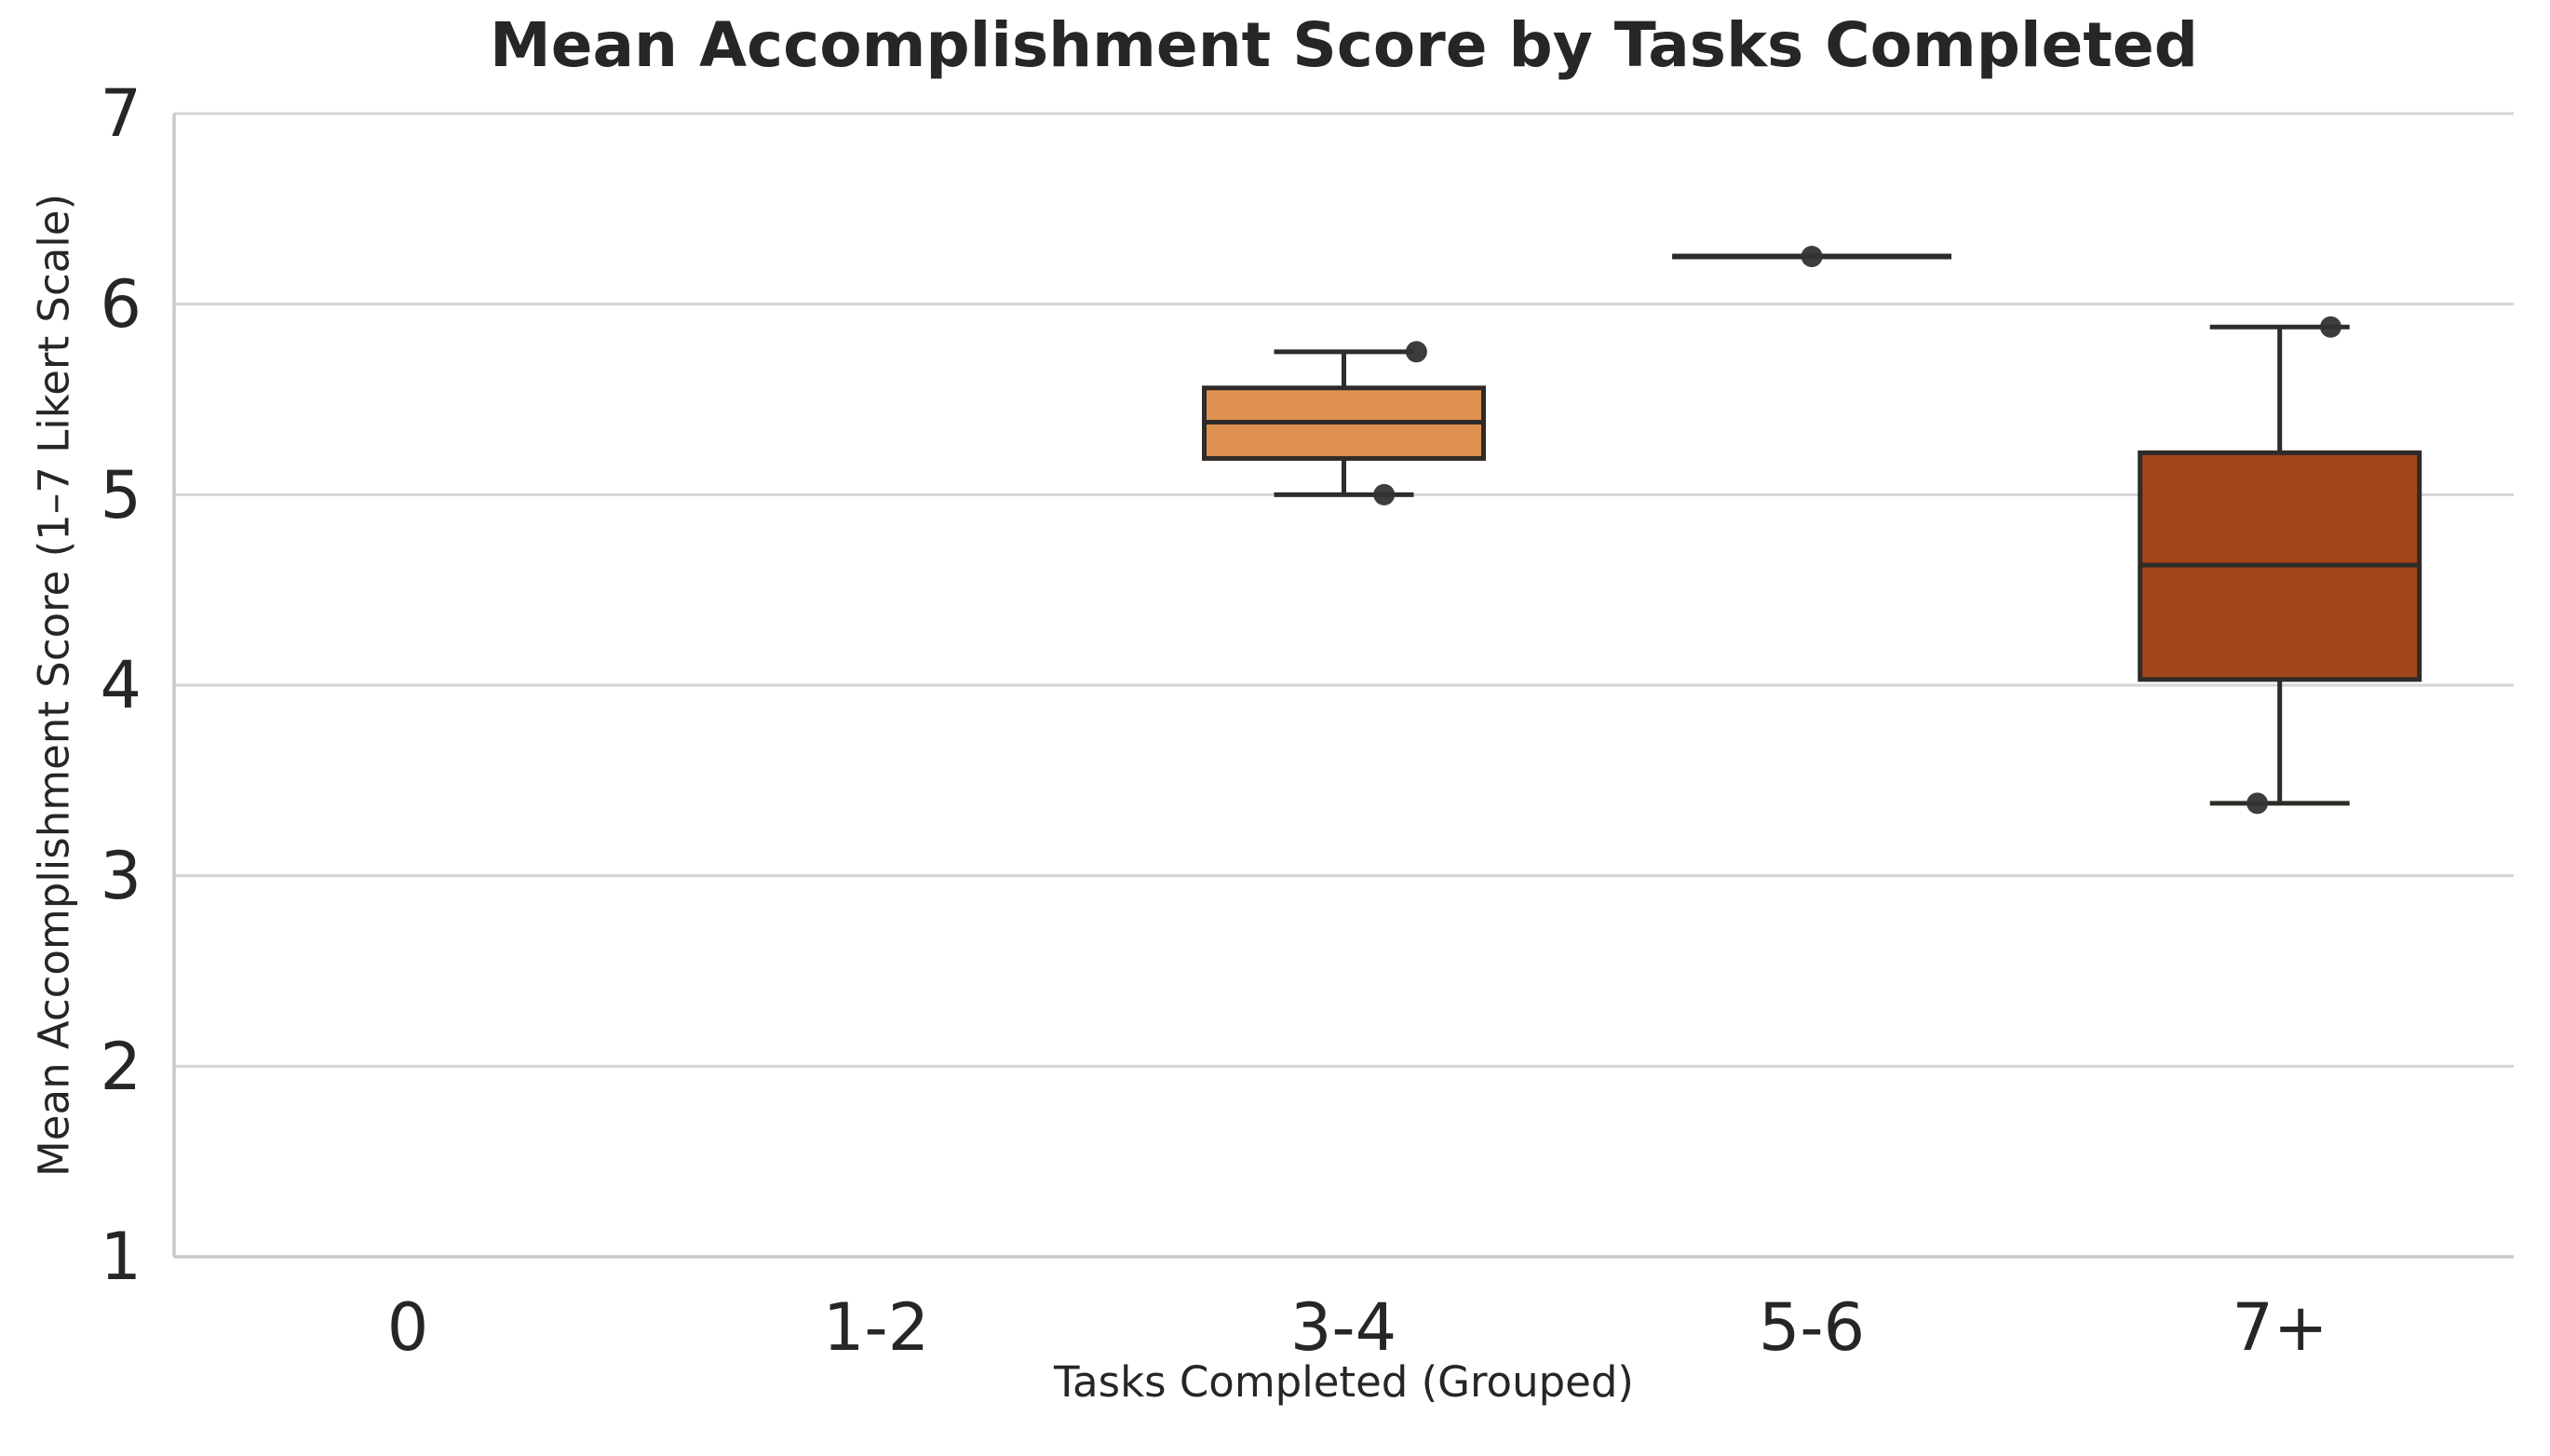 Image resolution: width=2550 pixels, height=1456 pixels. Describe the element at coordinates (1343, 1327) in the screenshot. I see `x-tick-3-4: 3-4` at that location.